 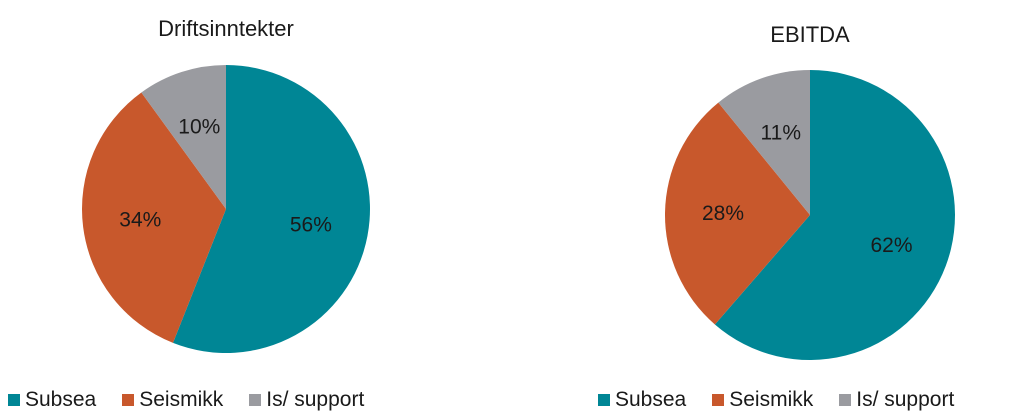 I want to click on slice-label-seismikk: 34%, so click(x=140, y=219).